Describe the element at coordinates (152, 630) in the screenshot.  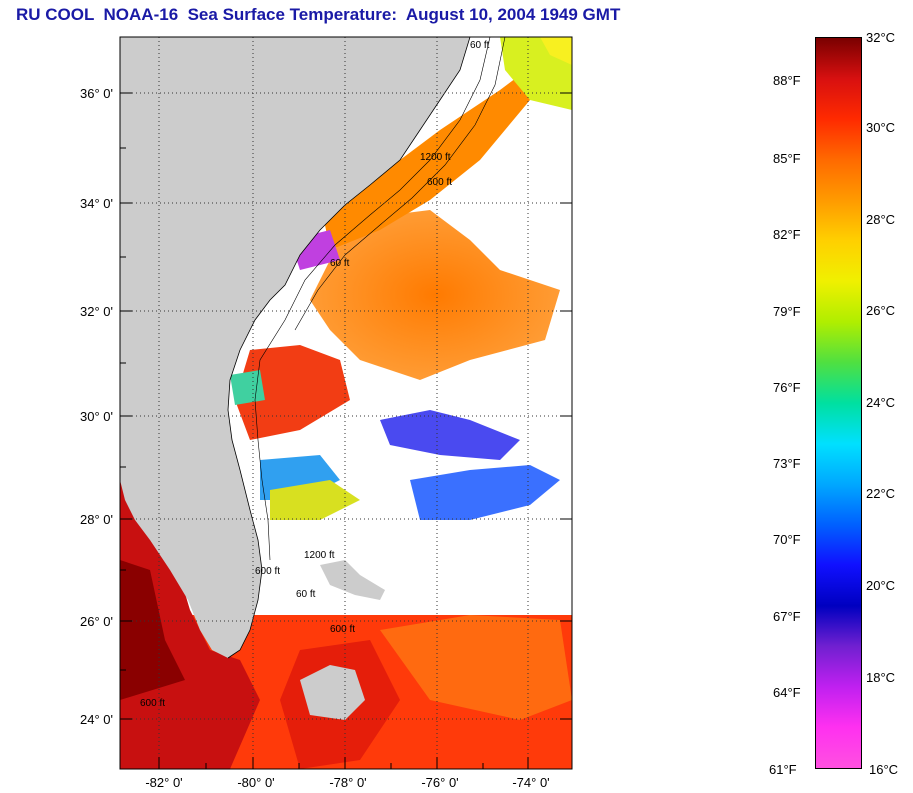
I see `sst-gulf-deep` at that location.